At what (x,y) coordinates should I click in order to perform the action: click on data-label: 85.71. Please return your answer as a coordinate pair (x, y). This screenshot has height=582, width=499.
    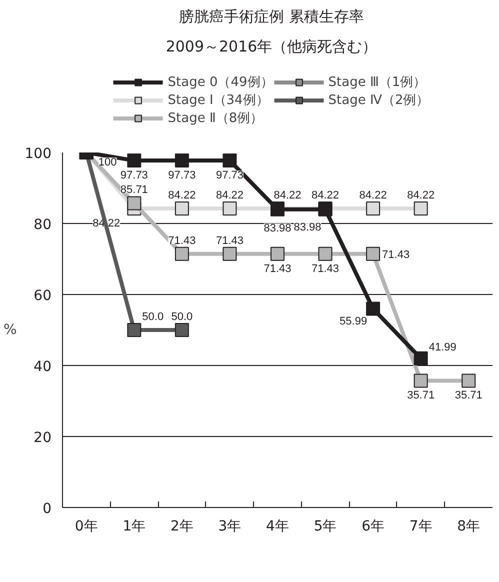
    Looking at the image, I should click on (134, 190).